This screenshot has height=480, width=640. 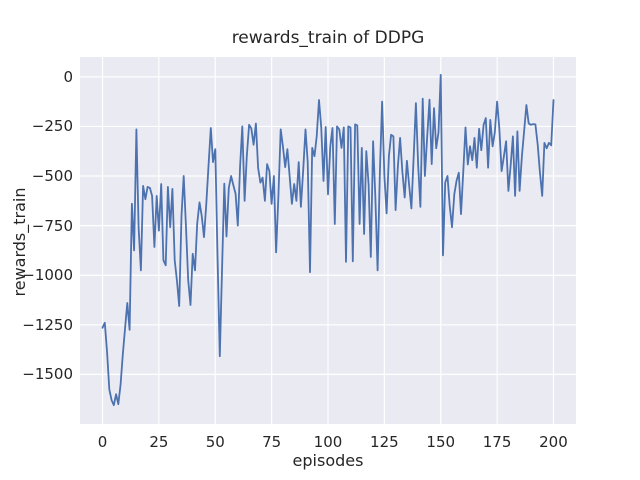 What do you see at coordinates (384, 442) in the screenshot?
I see `x-tick-label: 125` at bounding box center [384, 442].